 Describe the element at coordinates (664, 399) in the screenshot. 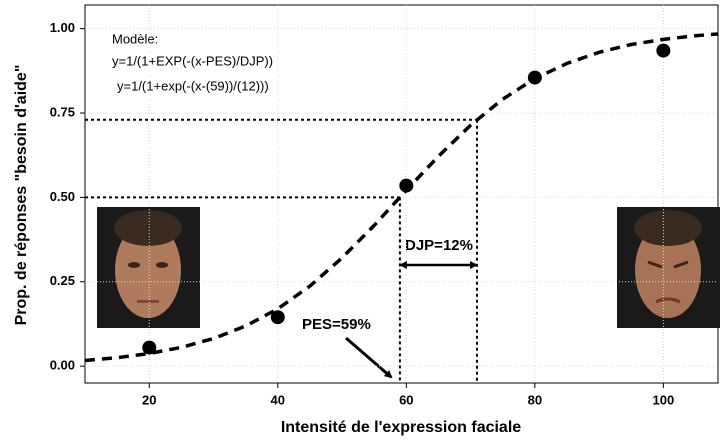

I see `x-tick-label: 100` at that location.